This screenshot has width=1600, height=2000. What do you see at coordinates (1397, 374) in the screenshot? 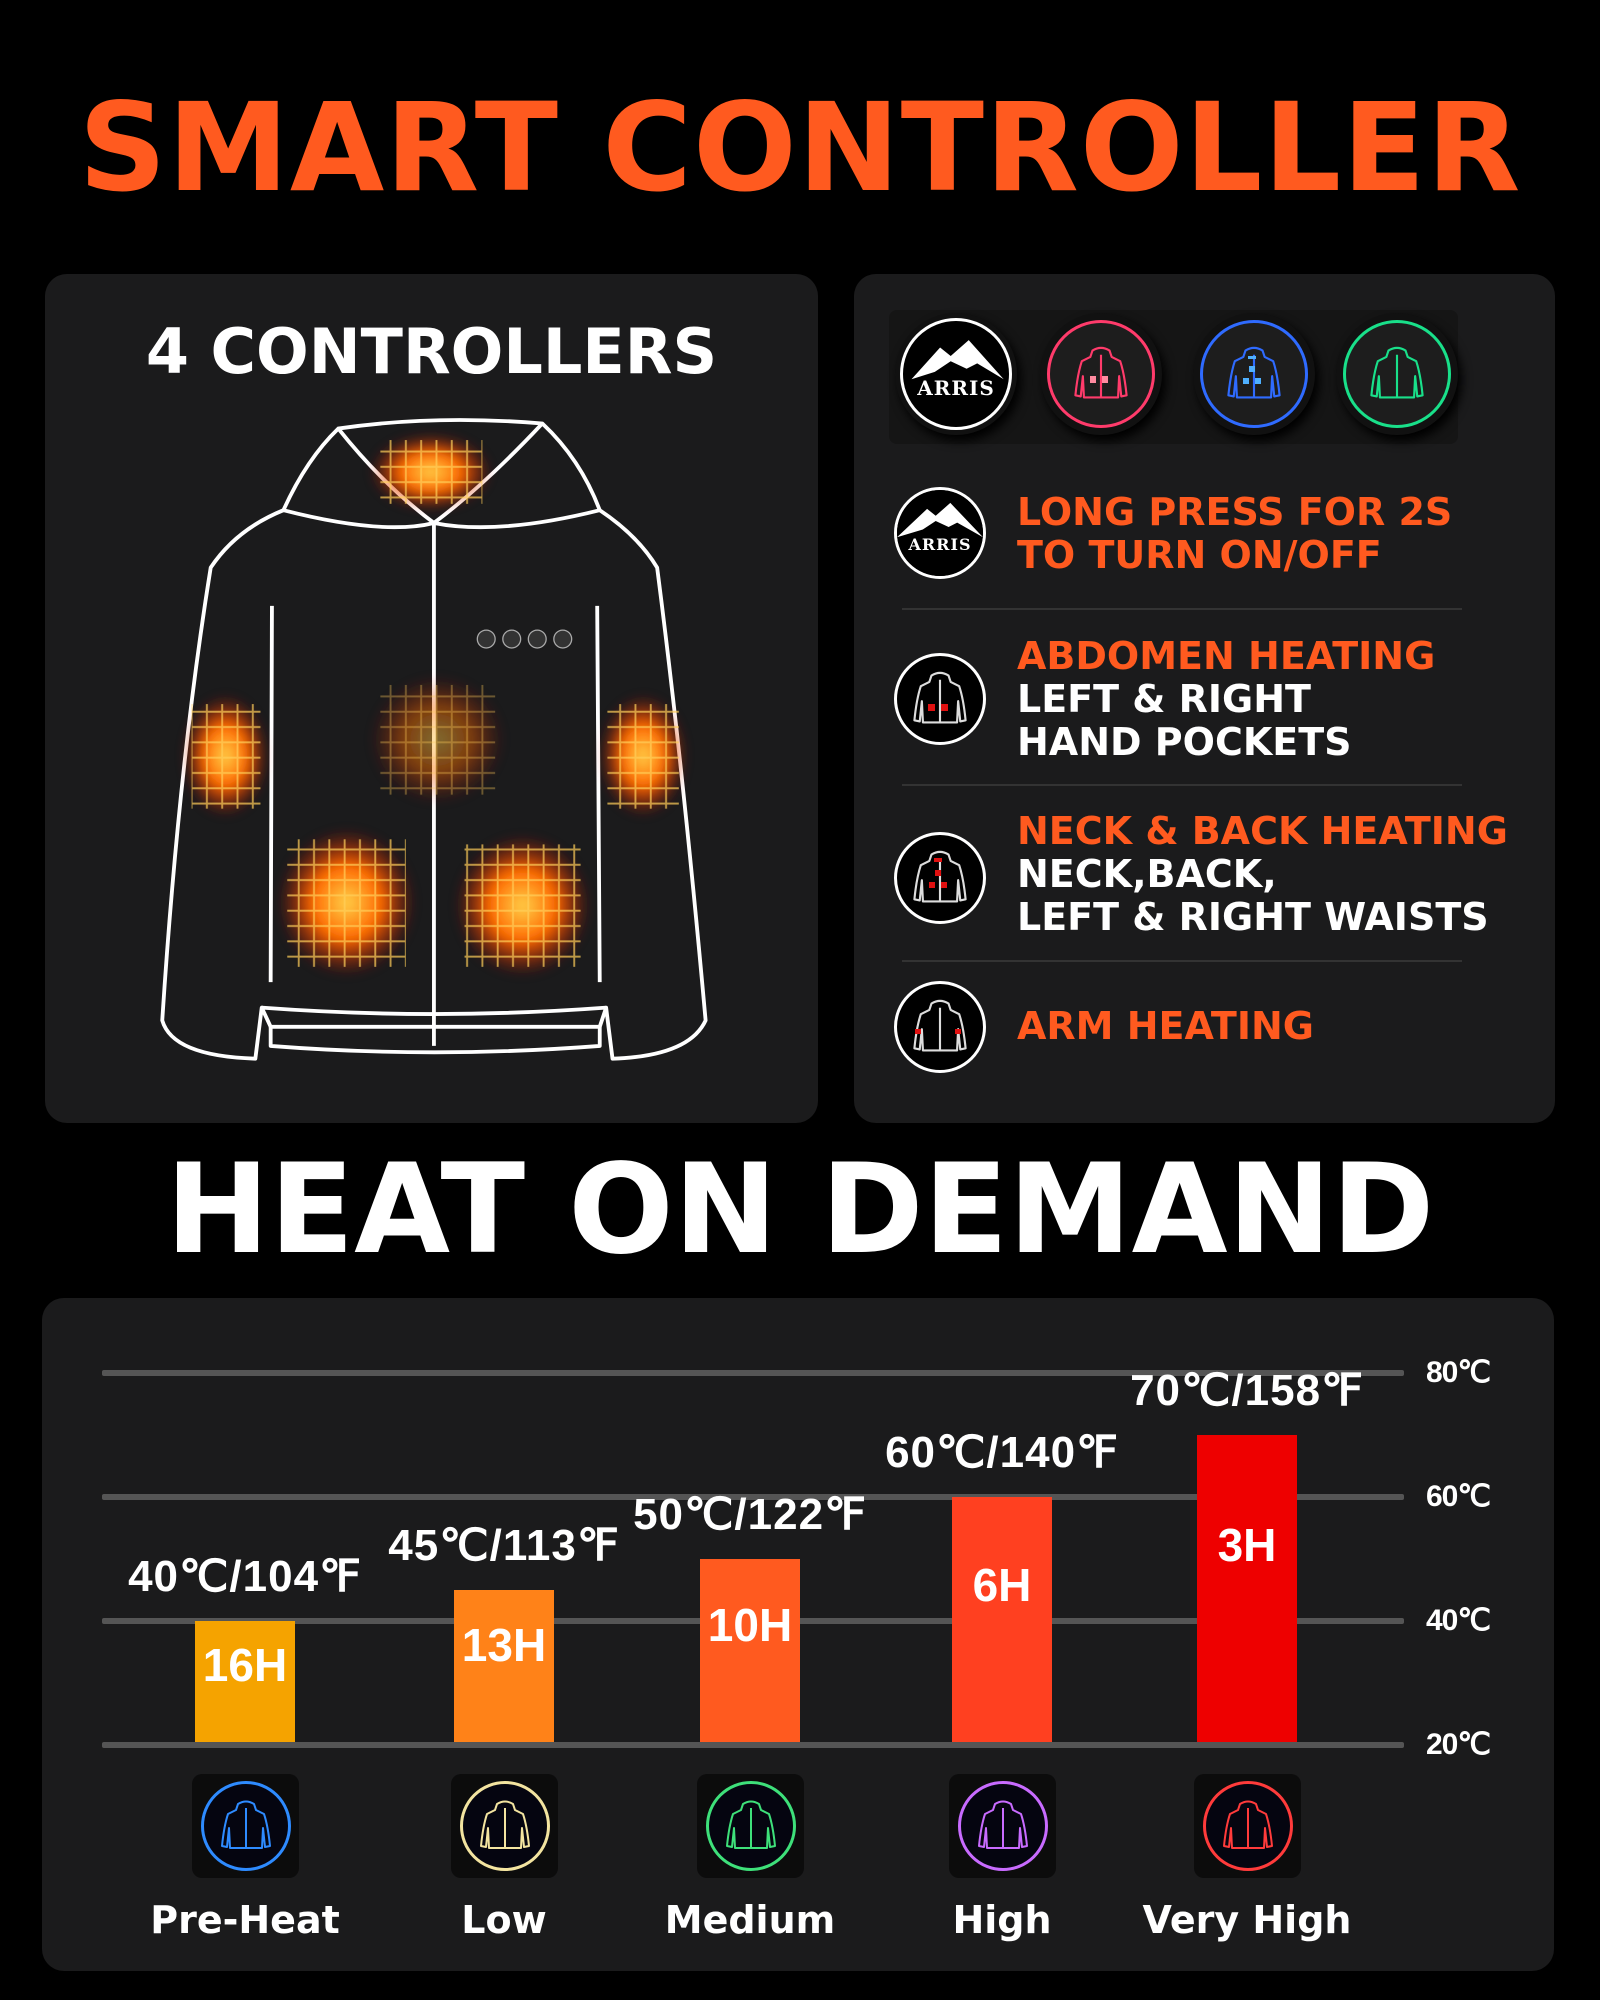
I see `arm-heating-button` at bounding box center [1397, 374].